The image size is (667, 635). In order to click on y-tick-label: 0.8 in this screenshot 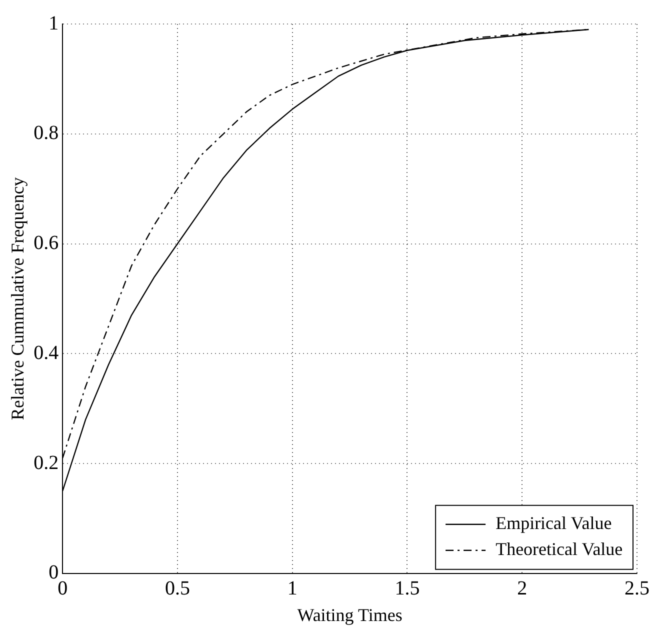, I will do `click(46, 133)`.